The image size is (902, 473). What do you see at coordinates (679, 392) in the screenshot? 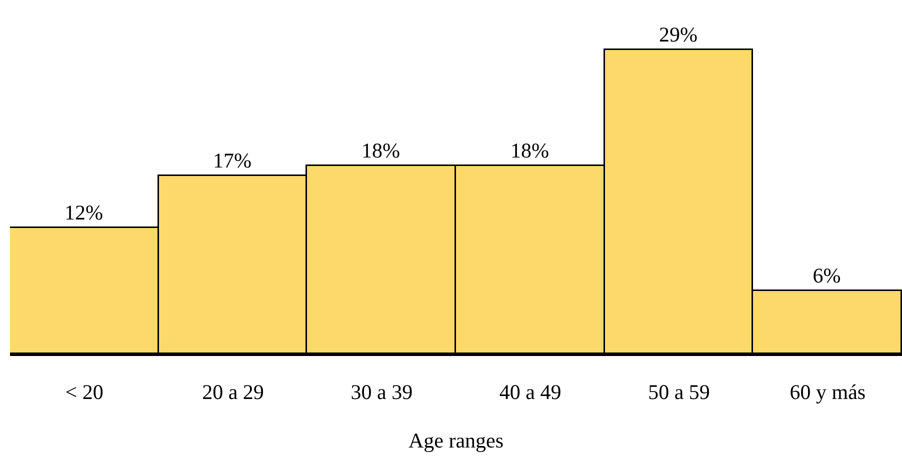
I see `x-tick-label: 50 a 59` at bounding box center [679, 392].